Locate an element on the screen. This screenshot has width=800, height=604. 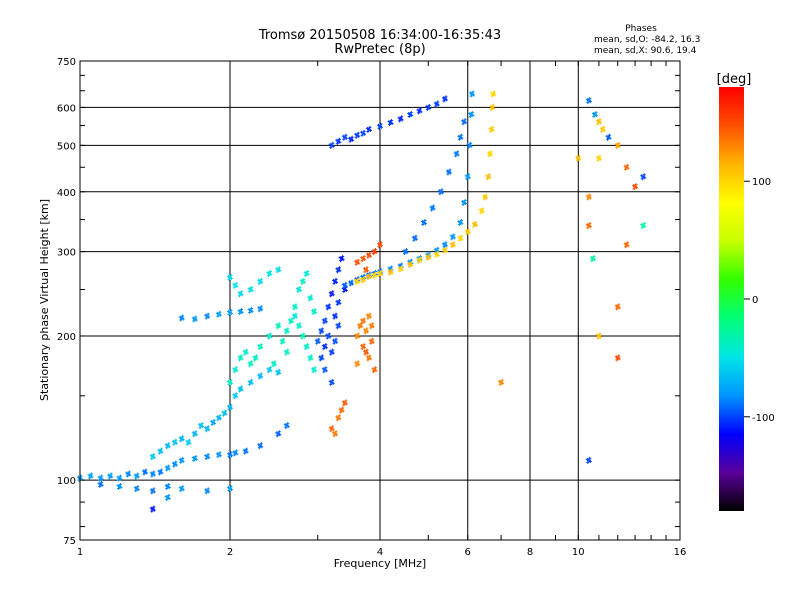
phase-stats-o: mean, sd,O: -84.2, 16.3 is located at coordinates (647, 40).